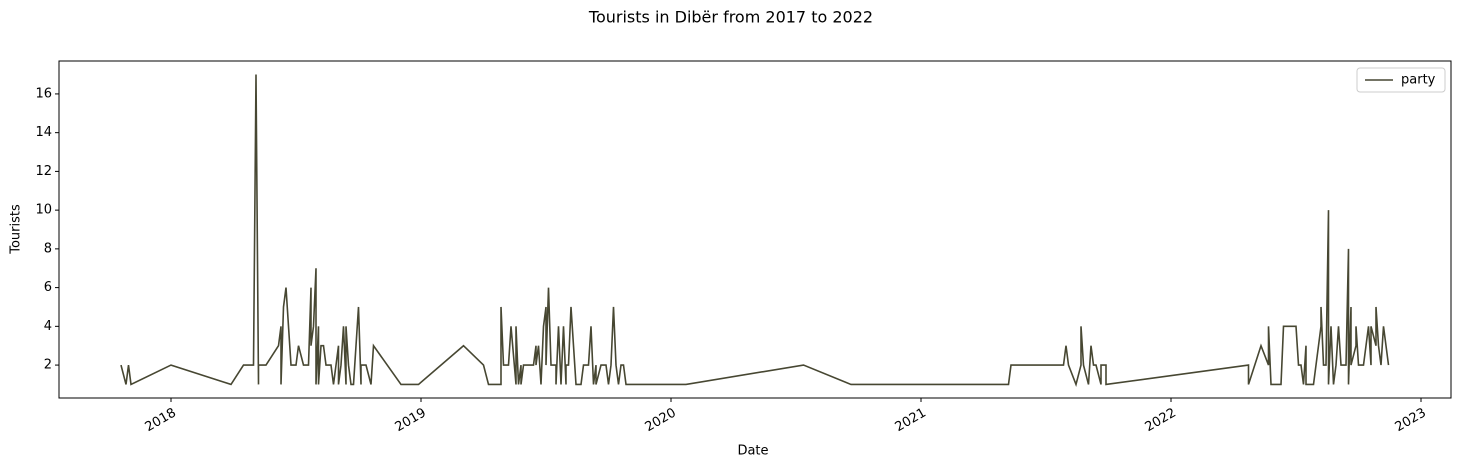  What do you see at coordinates (48, 365) in the screenshot?
I see `y-tick-label: 2` at bounding box center [48, 365].